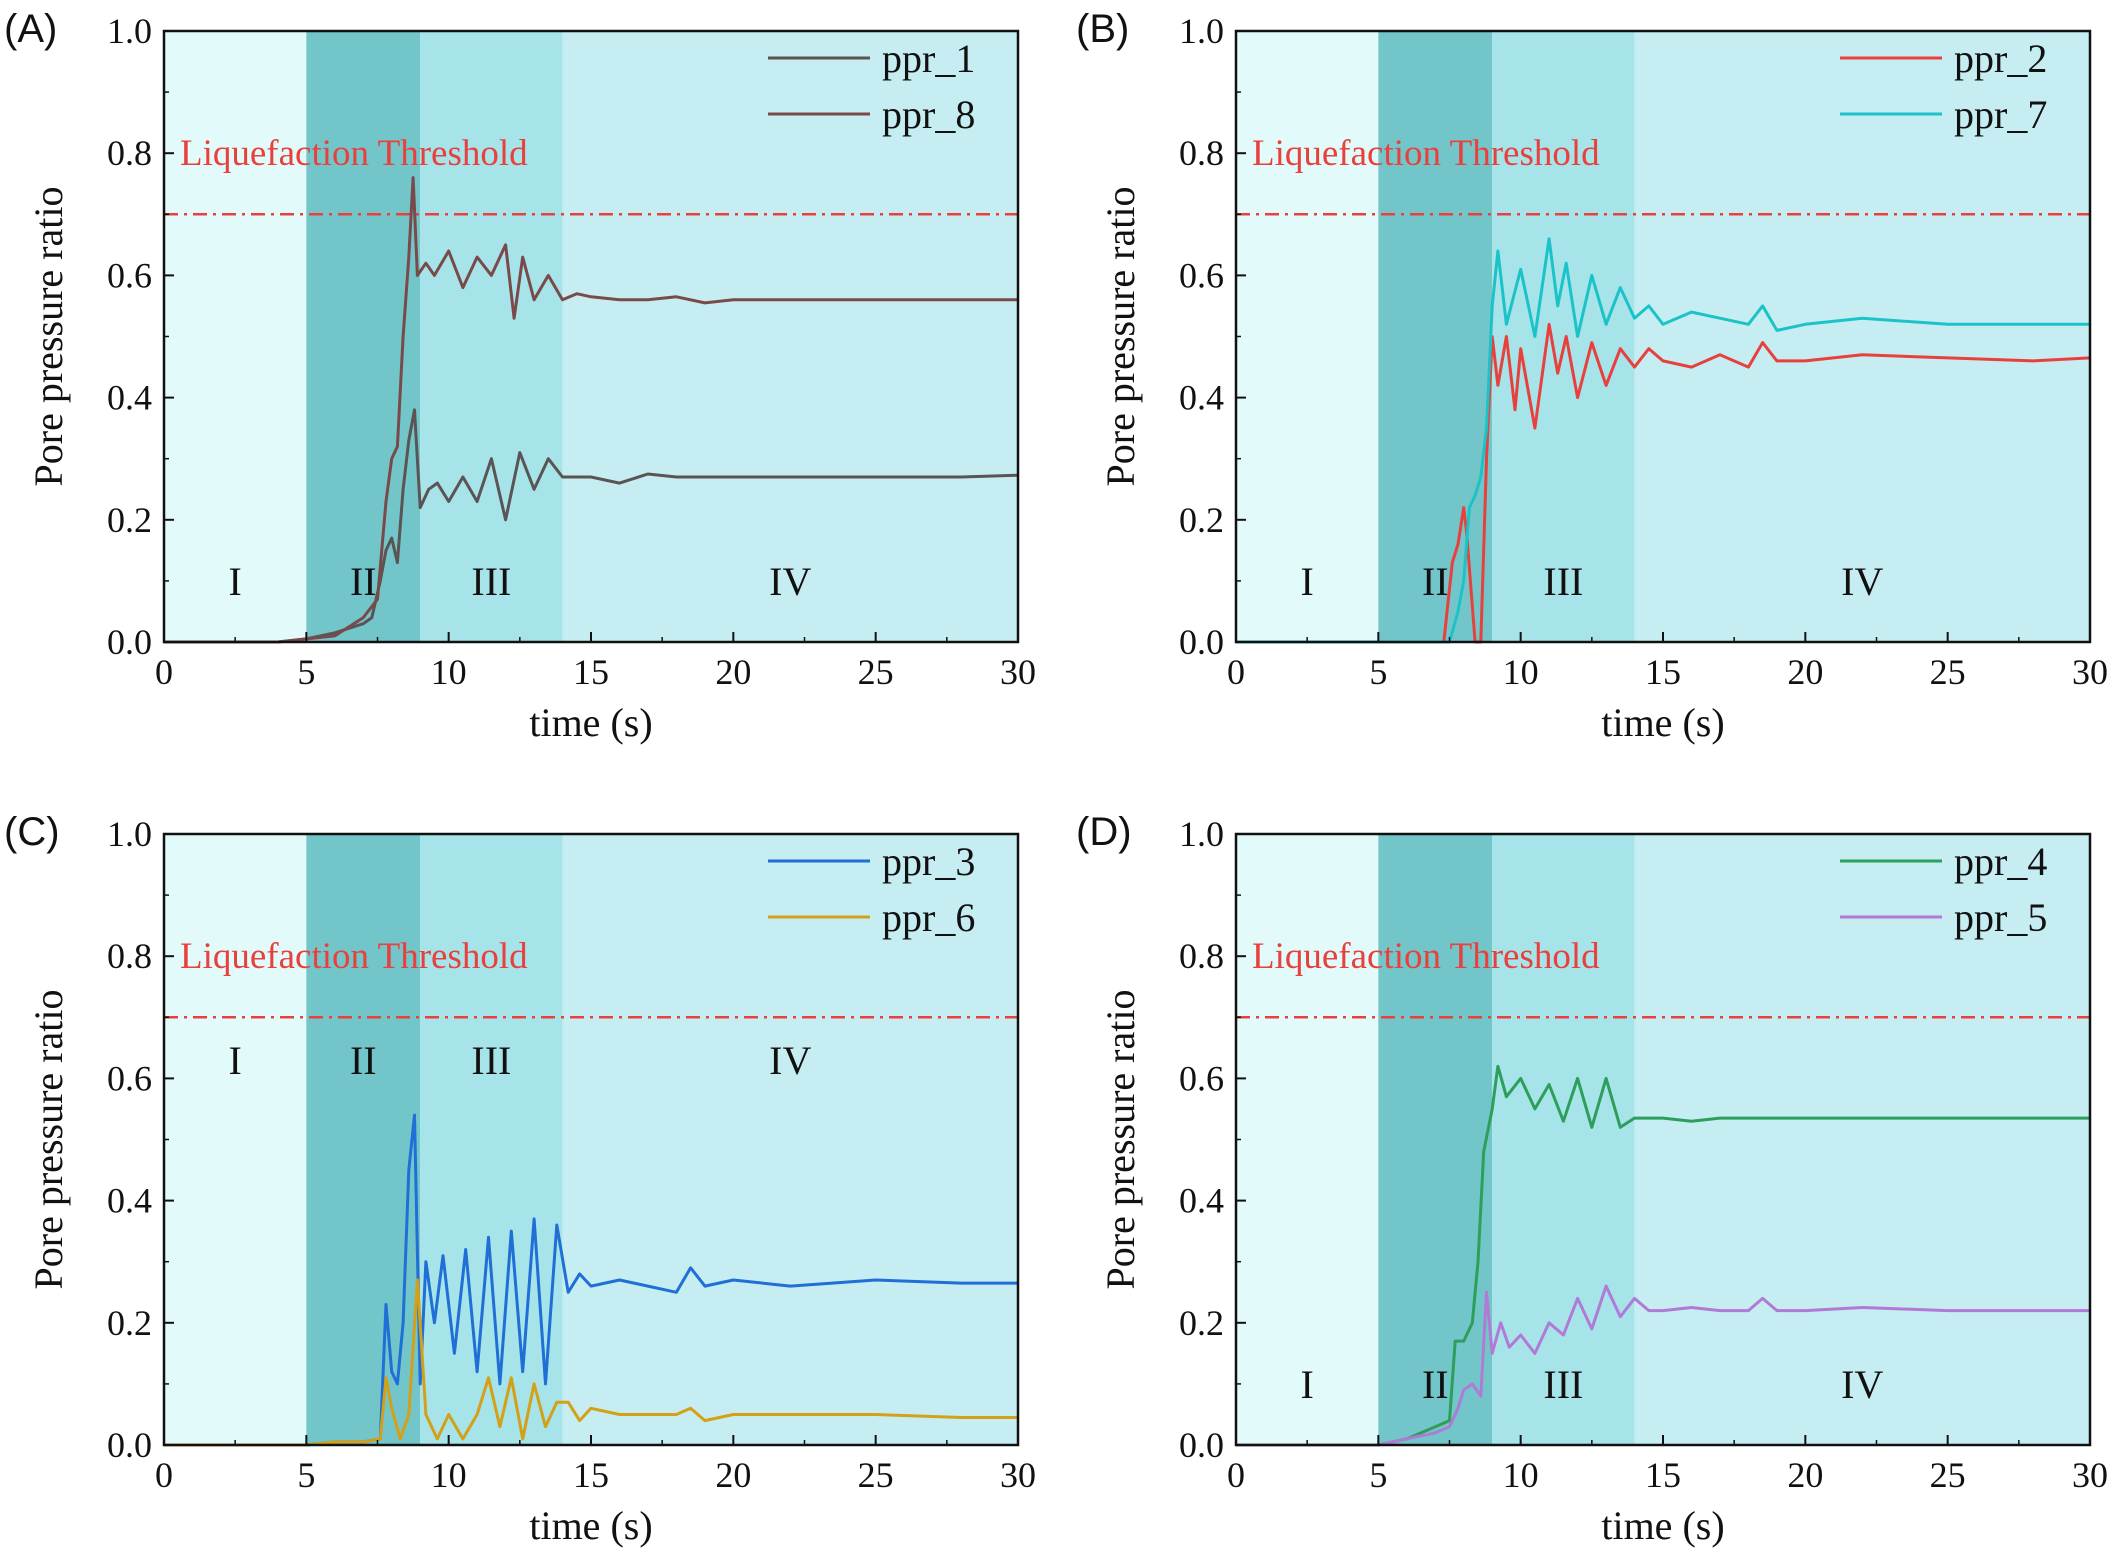 The width and height of the screenshot is (2118, 1560). What do you see at coordinates (928, 114) in the screenshot?
I see `legend-label: ppr_8` at bounding box center [928, 114].